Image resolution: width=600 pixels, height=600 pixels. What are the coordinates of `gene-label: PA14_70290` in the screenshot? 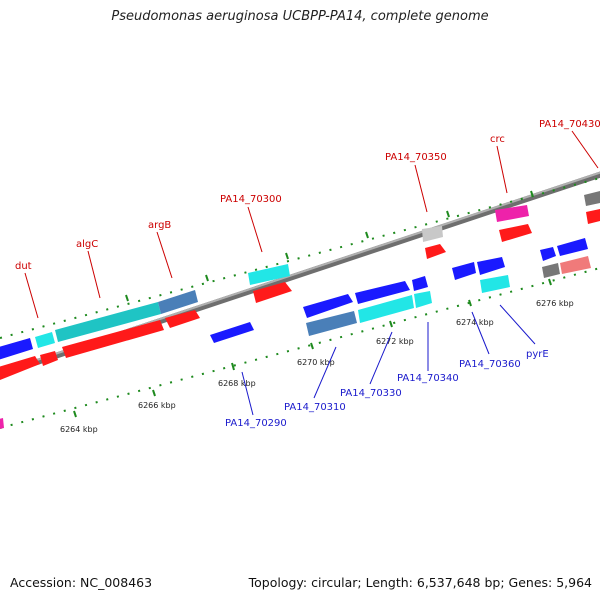 It's located at (256, 423).